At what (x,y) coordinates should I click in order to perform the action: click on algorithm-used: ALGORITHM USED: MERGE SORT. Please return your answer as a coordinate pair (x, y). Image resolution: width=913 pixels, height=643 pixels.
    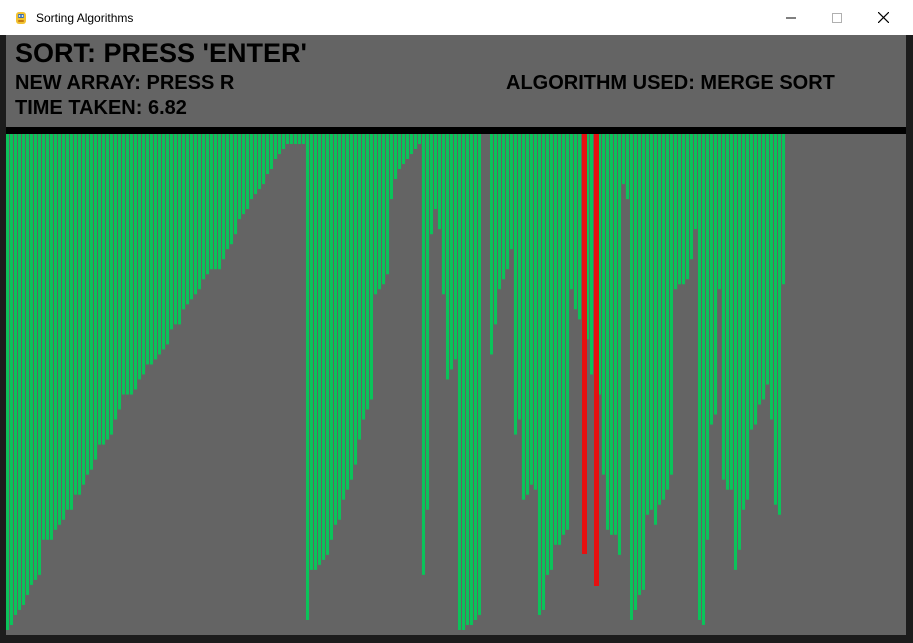
    Looking at the image, I should click on (670, 83).